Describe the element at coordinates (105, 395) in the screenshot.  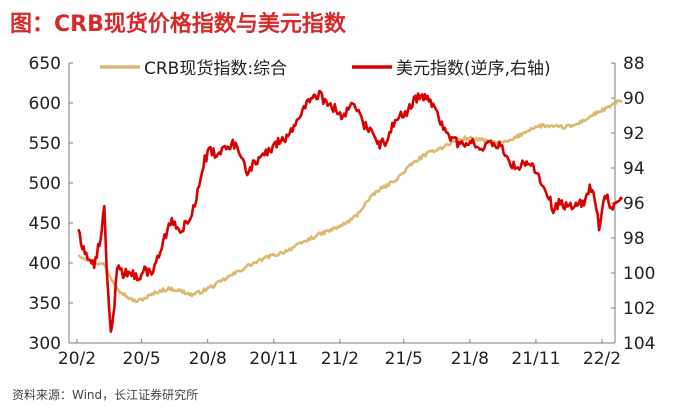
I see `source-note: 资料来源：Wind，长江证券研究所` at that location.